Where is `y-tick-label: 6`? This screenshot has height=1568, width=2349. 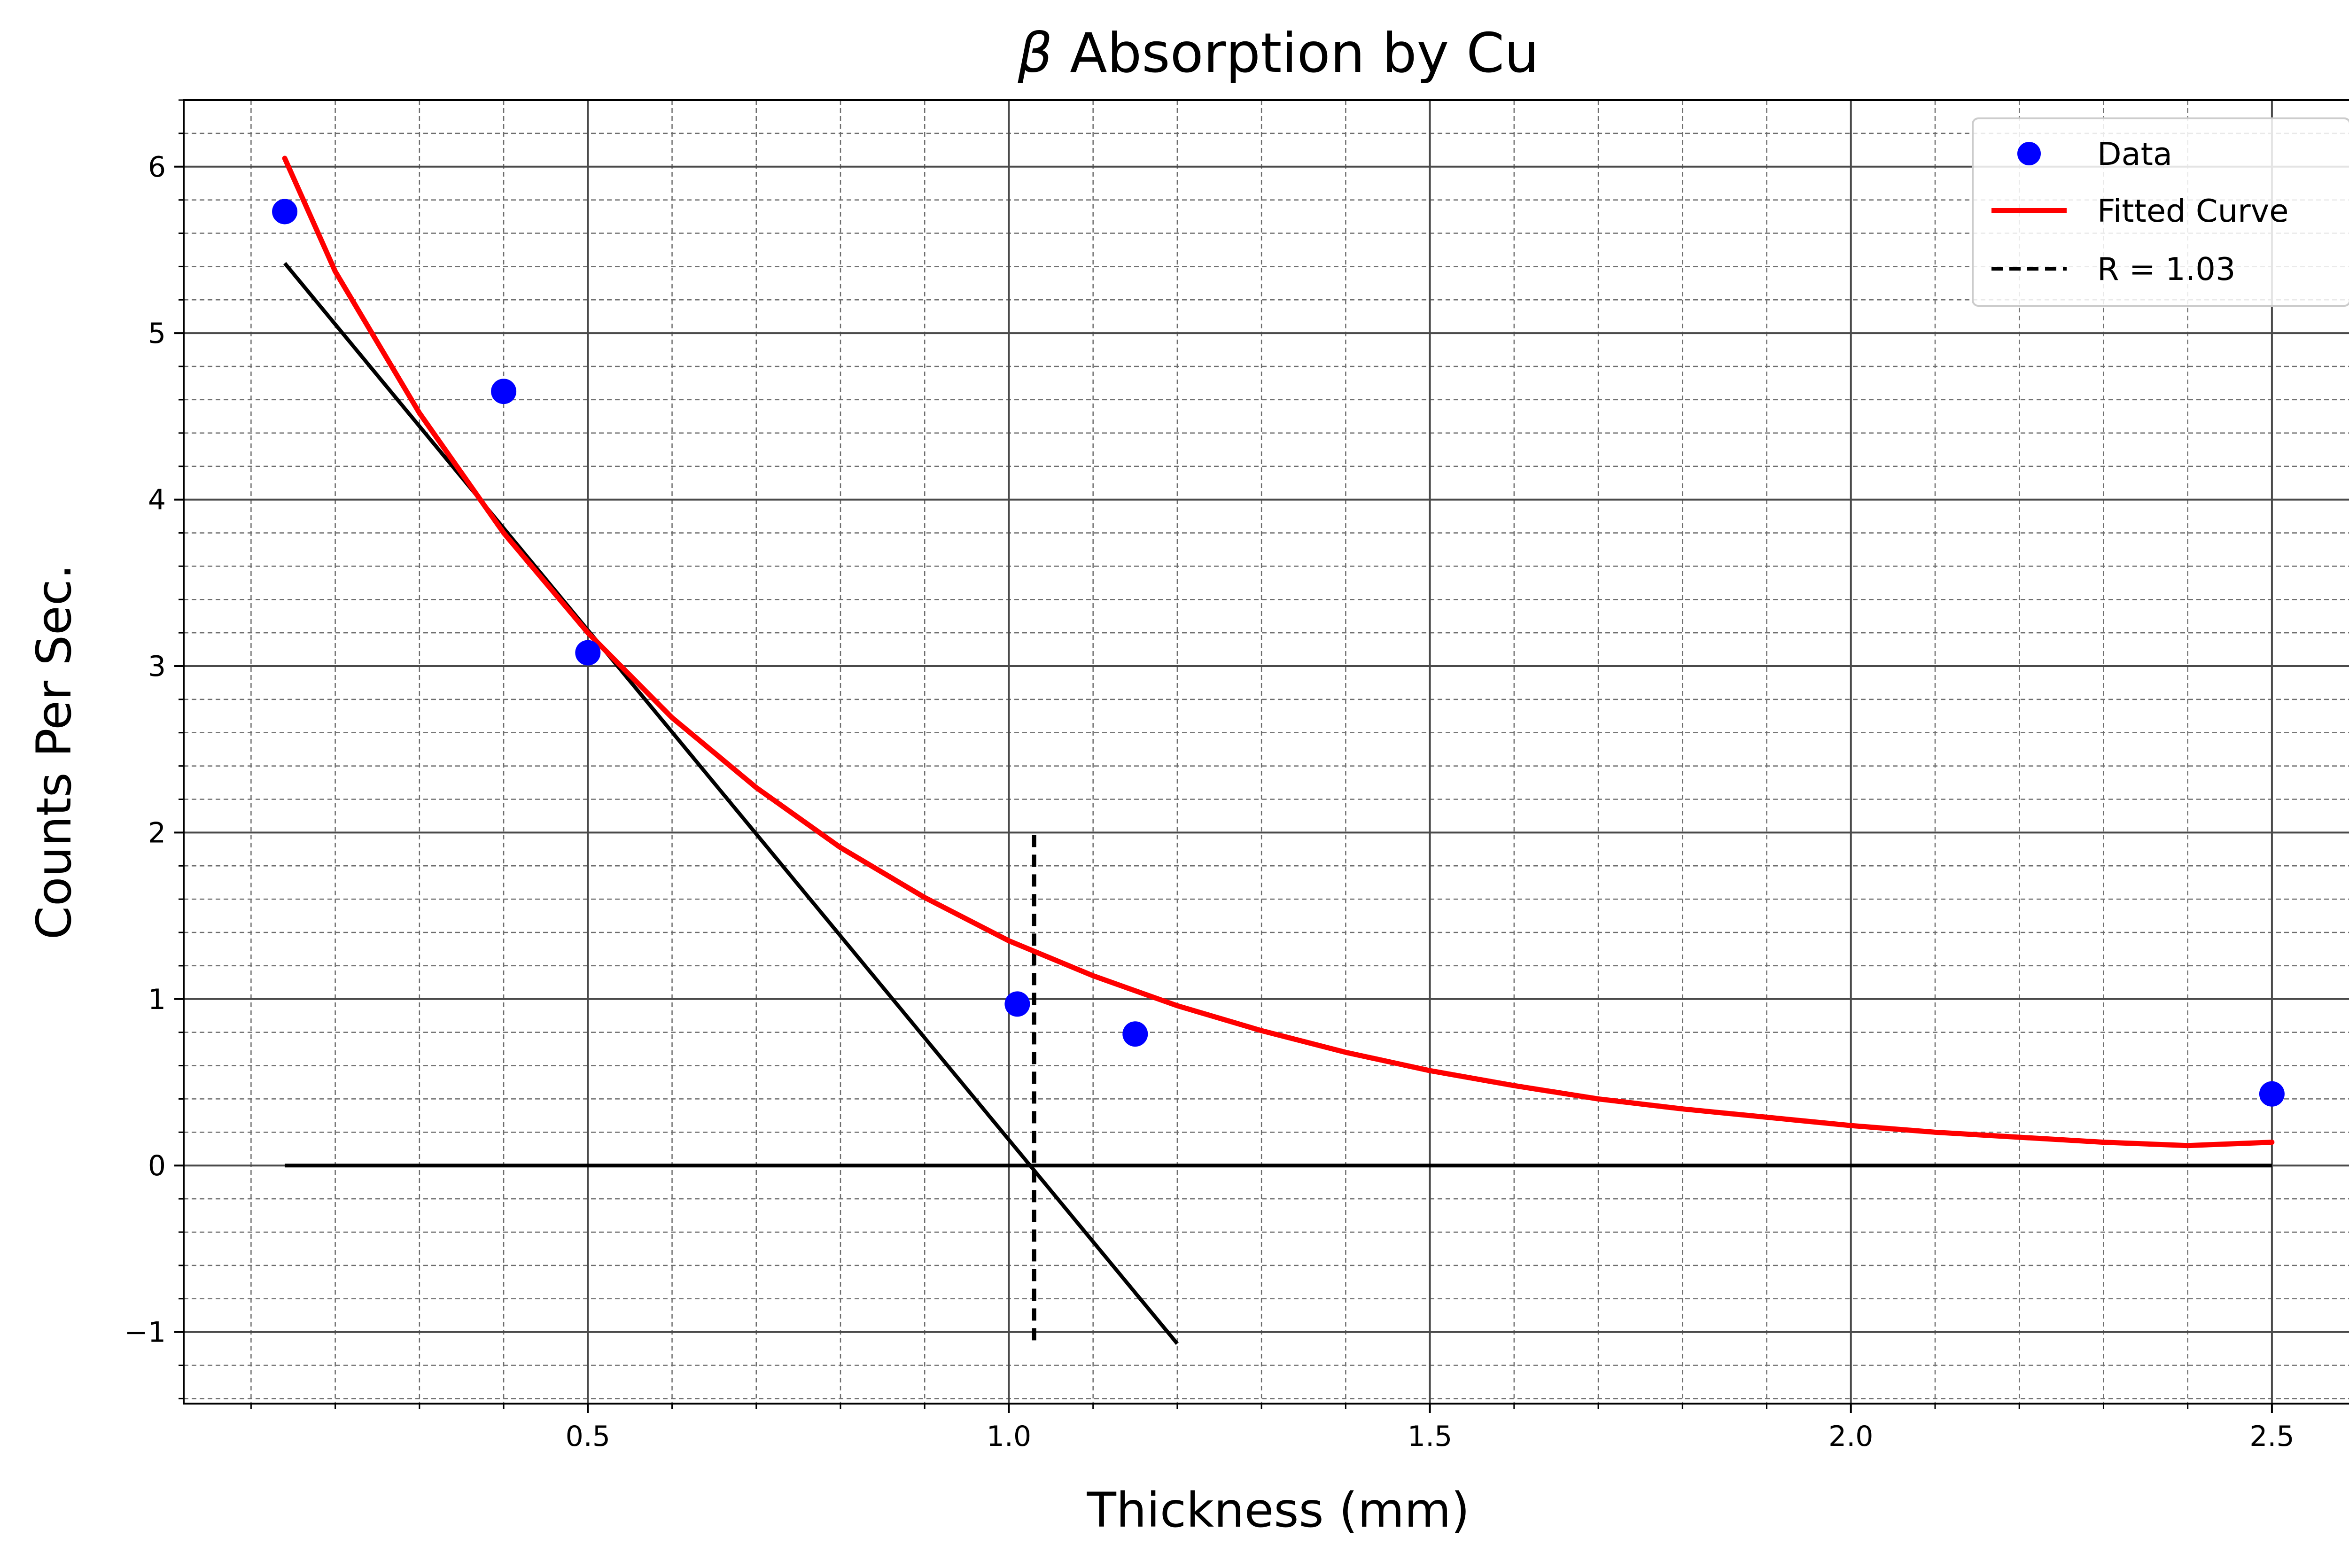 y-tick-label: 6 is located at coordinates (157, 167).